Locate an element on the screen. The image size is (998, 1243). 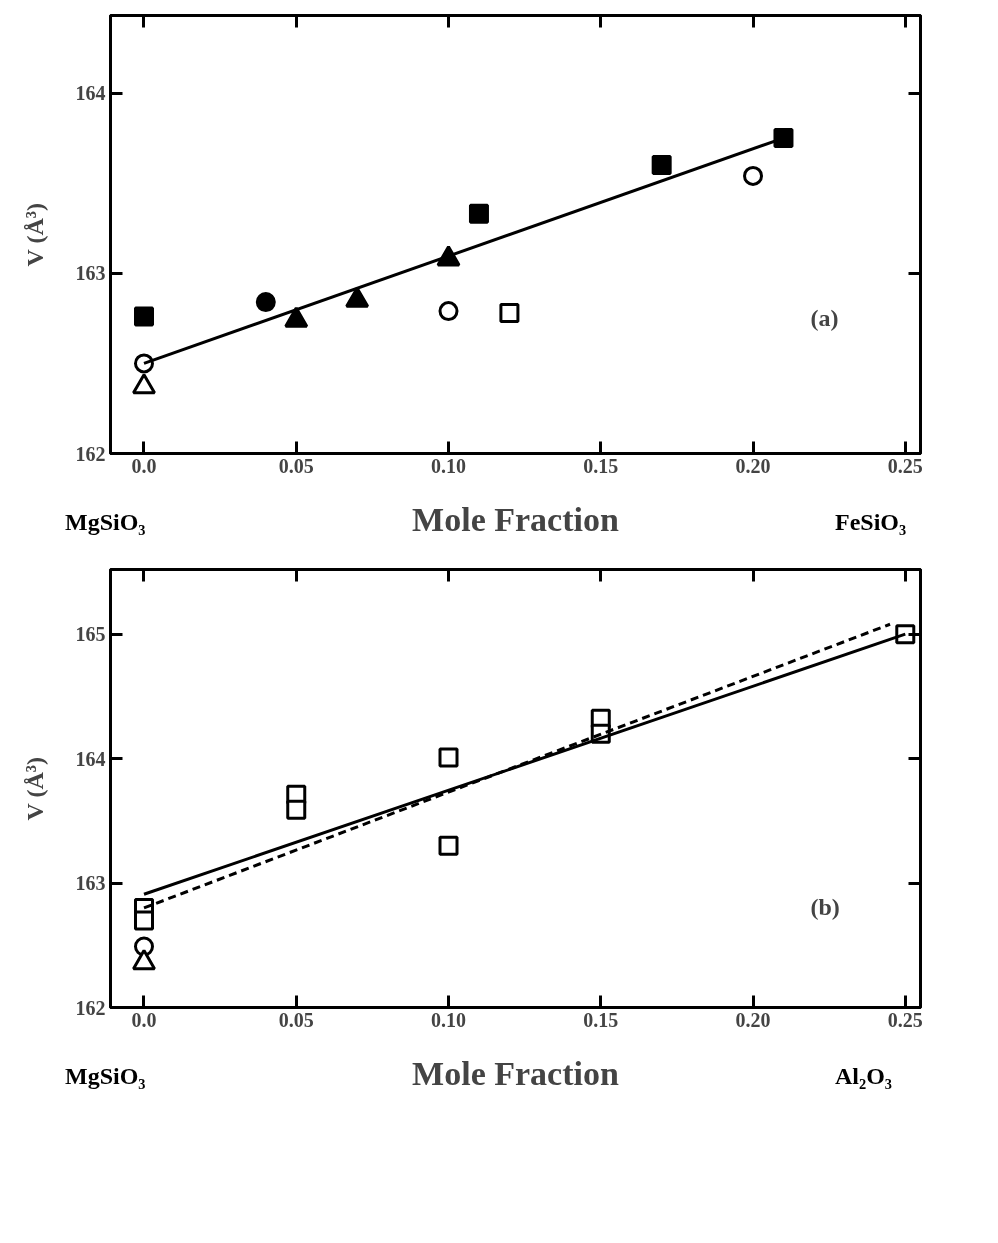
annotation: (b) is located at coordinates (825, 906).